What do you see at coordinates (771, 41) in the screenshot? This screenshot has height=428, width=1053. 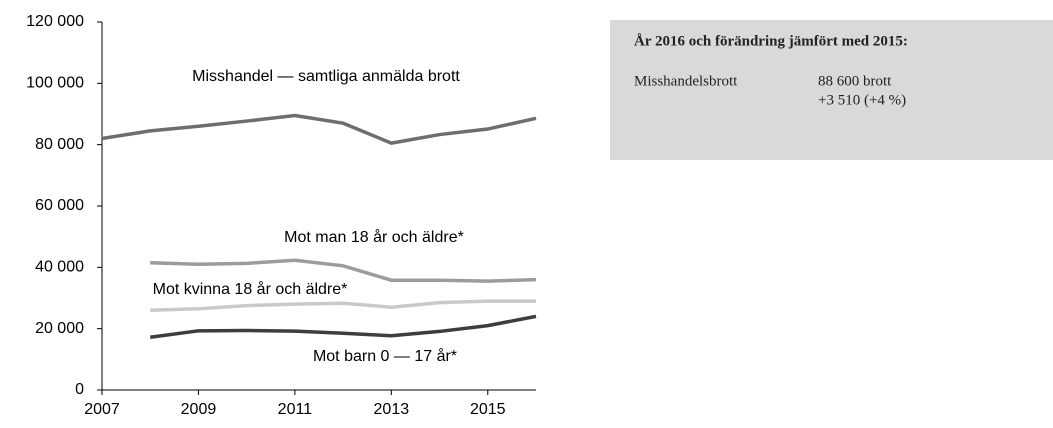 I see `info-title: År 2016 och förändring jämfört med 2015:` at bounding box center [771, 41].